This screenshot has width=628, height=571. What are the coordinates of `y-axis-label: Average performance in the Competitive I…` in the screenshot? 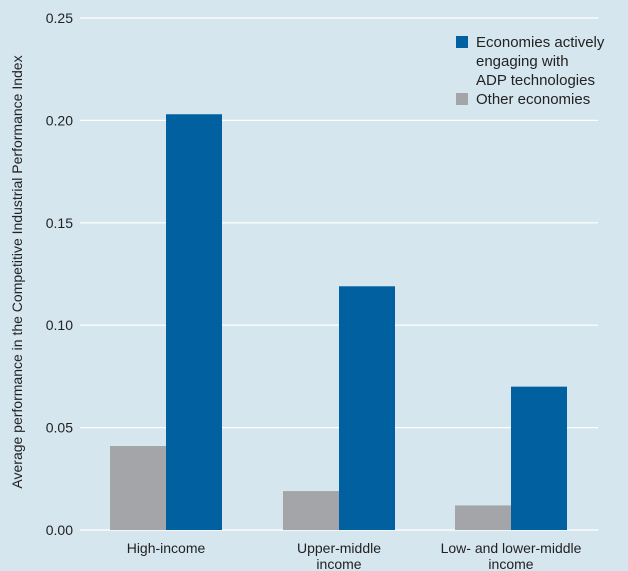 It's located at (17, 271).